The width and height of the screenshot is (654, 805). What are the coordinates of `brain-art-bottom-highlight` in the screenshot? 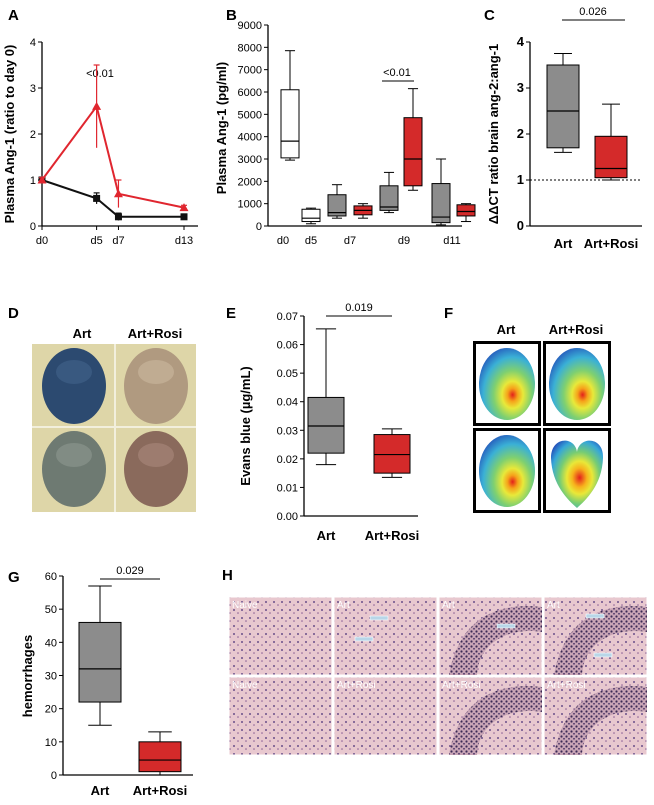 It's located at (74, 455).